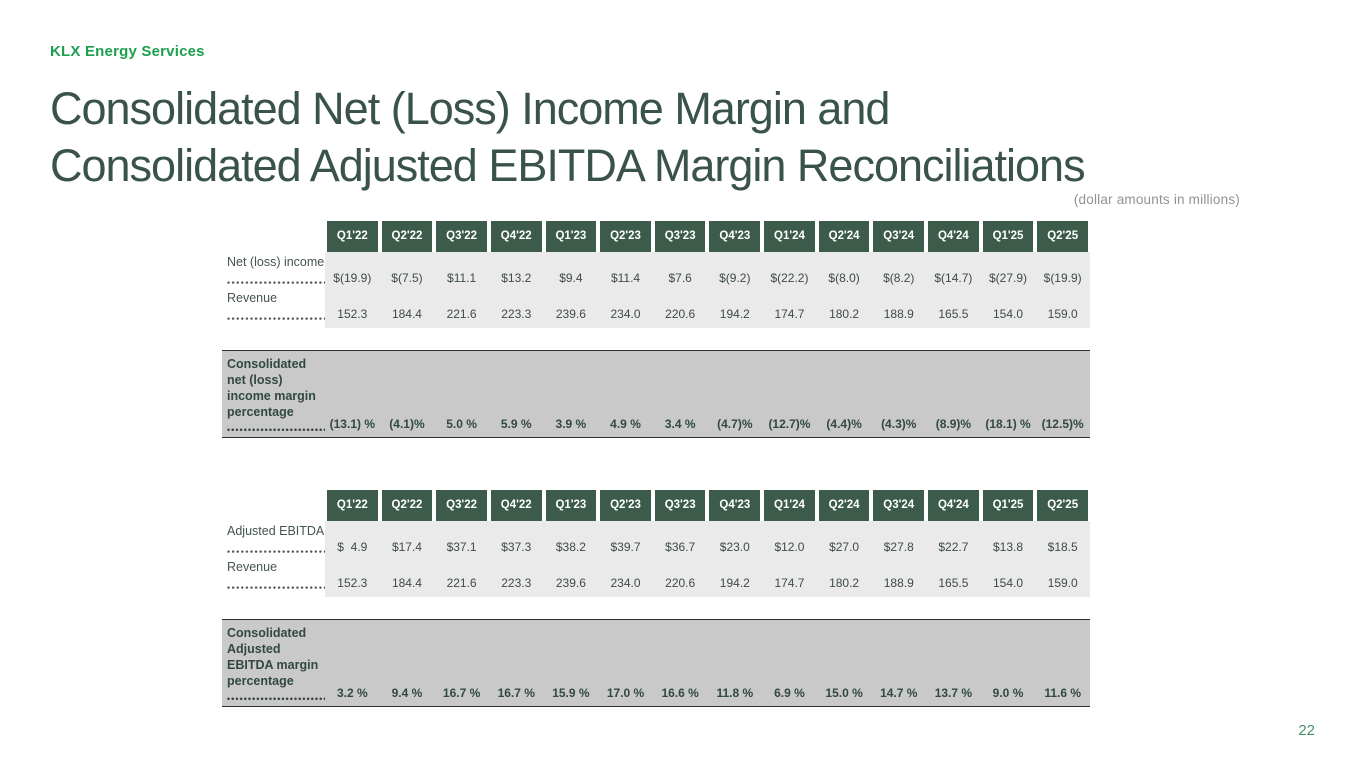 This screenshot has height=768, width=1365. I want to click on margin-value-cell: (4.1)%, so click(407, 424).